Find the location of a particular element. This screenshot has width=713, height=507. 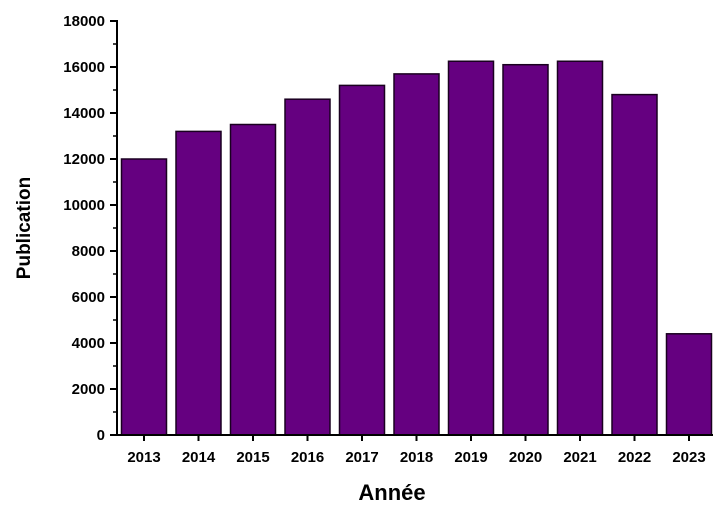

x-tick-label: 2022 is located at coordinates (634, 457).